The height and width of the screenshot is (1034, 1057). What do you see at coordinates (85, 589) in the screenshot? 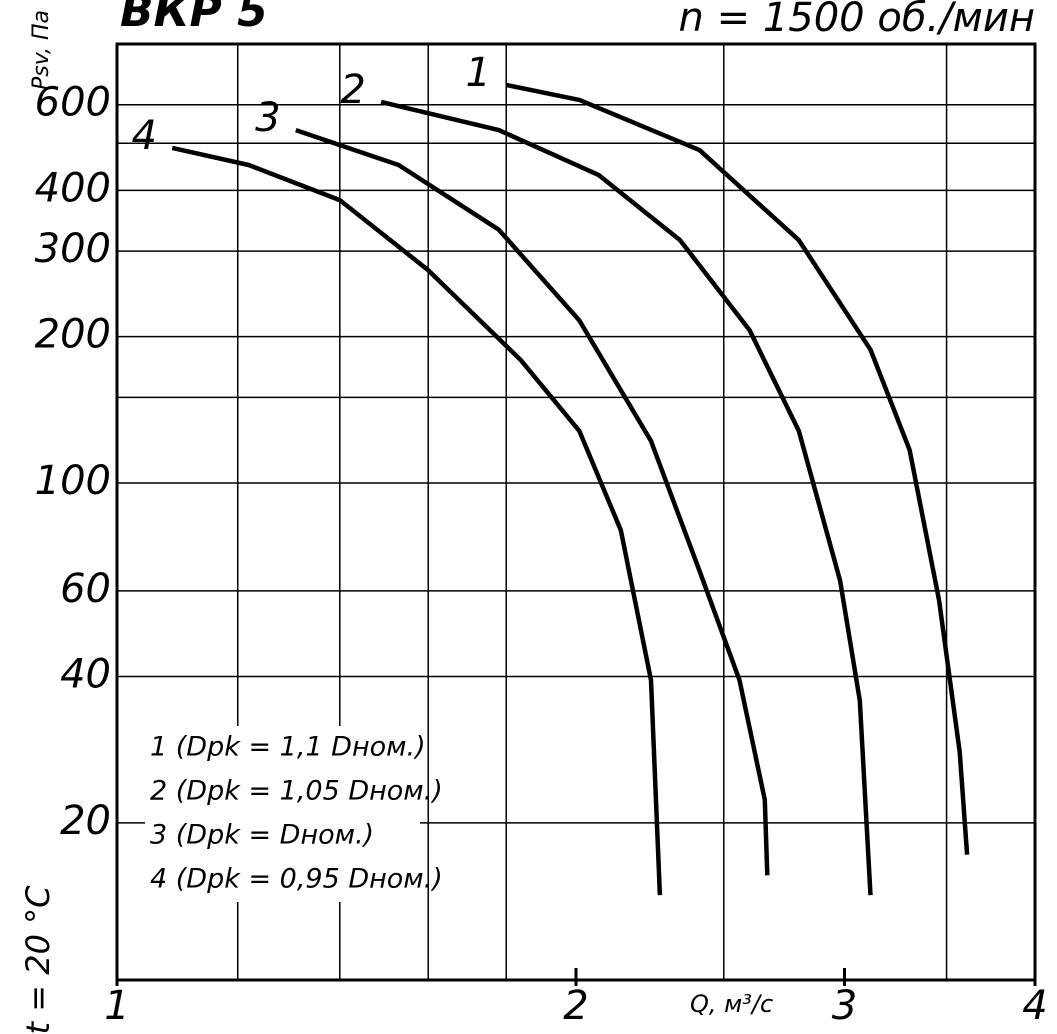
I see `y-tick-label: 60` at bounding box center [85, 589].